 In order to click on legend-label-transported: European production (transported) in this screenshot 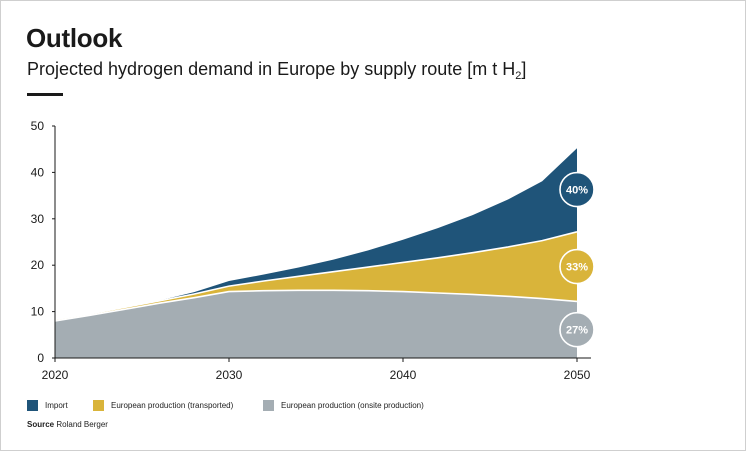, I will do `click(172, 405)`.